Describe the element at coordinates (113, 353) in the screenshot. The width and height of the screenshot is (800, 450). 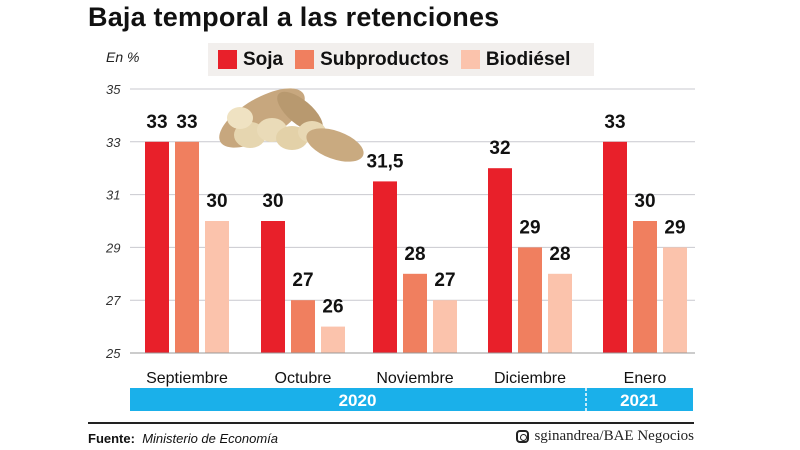
I see `y-tick-label: 25` at that location.